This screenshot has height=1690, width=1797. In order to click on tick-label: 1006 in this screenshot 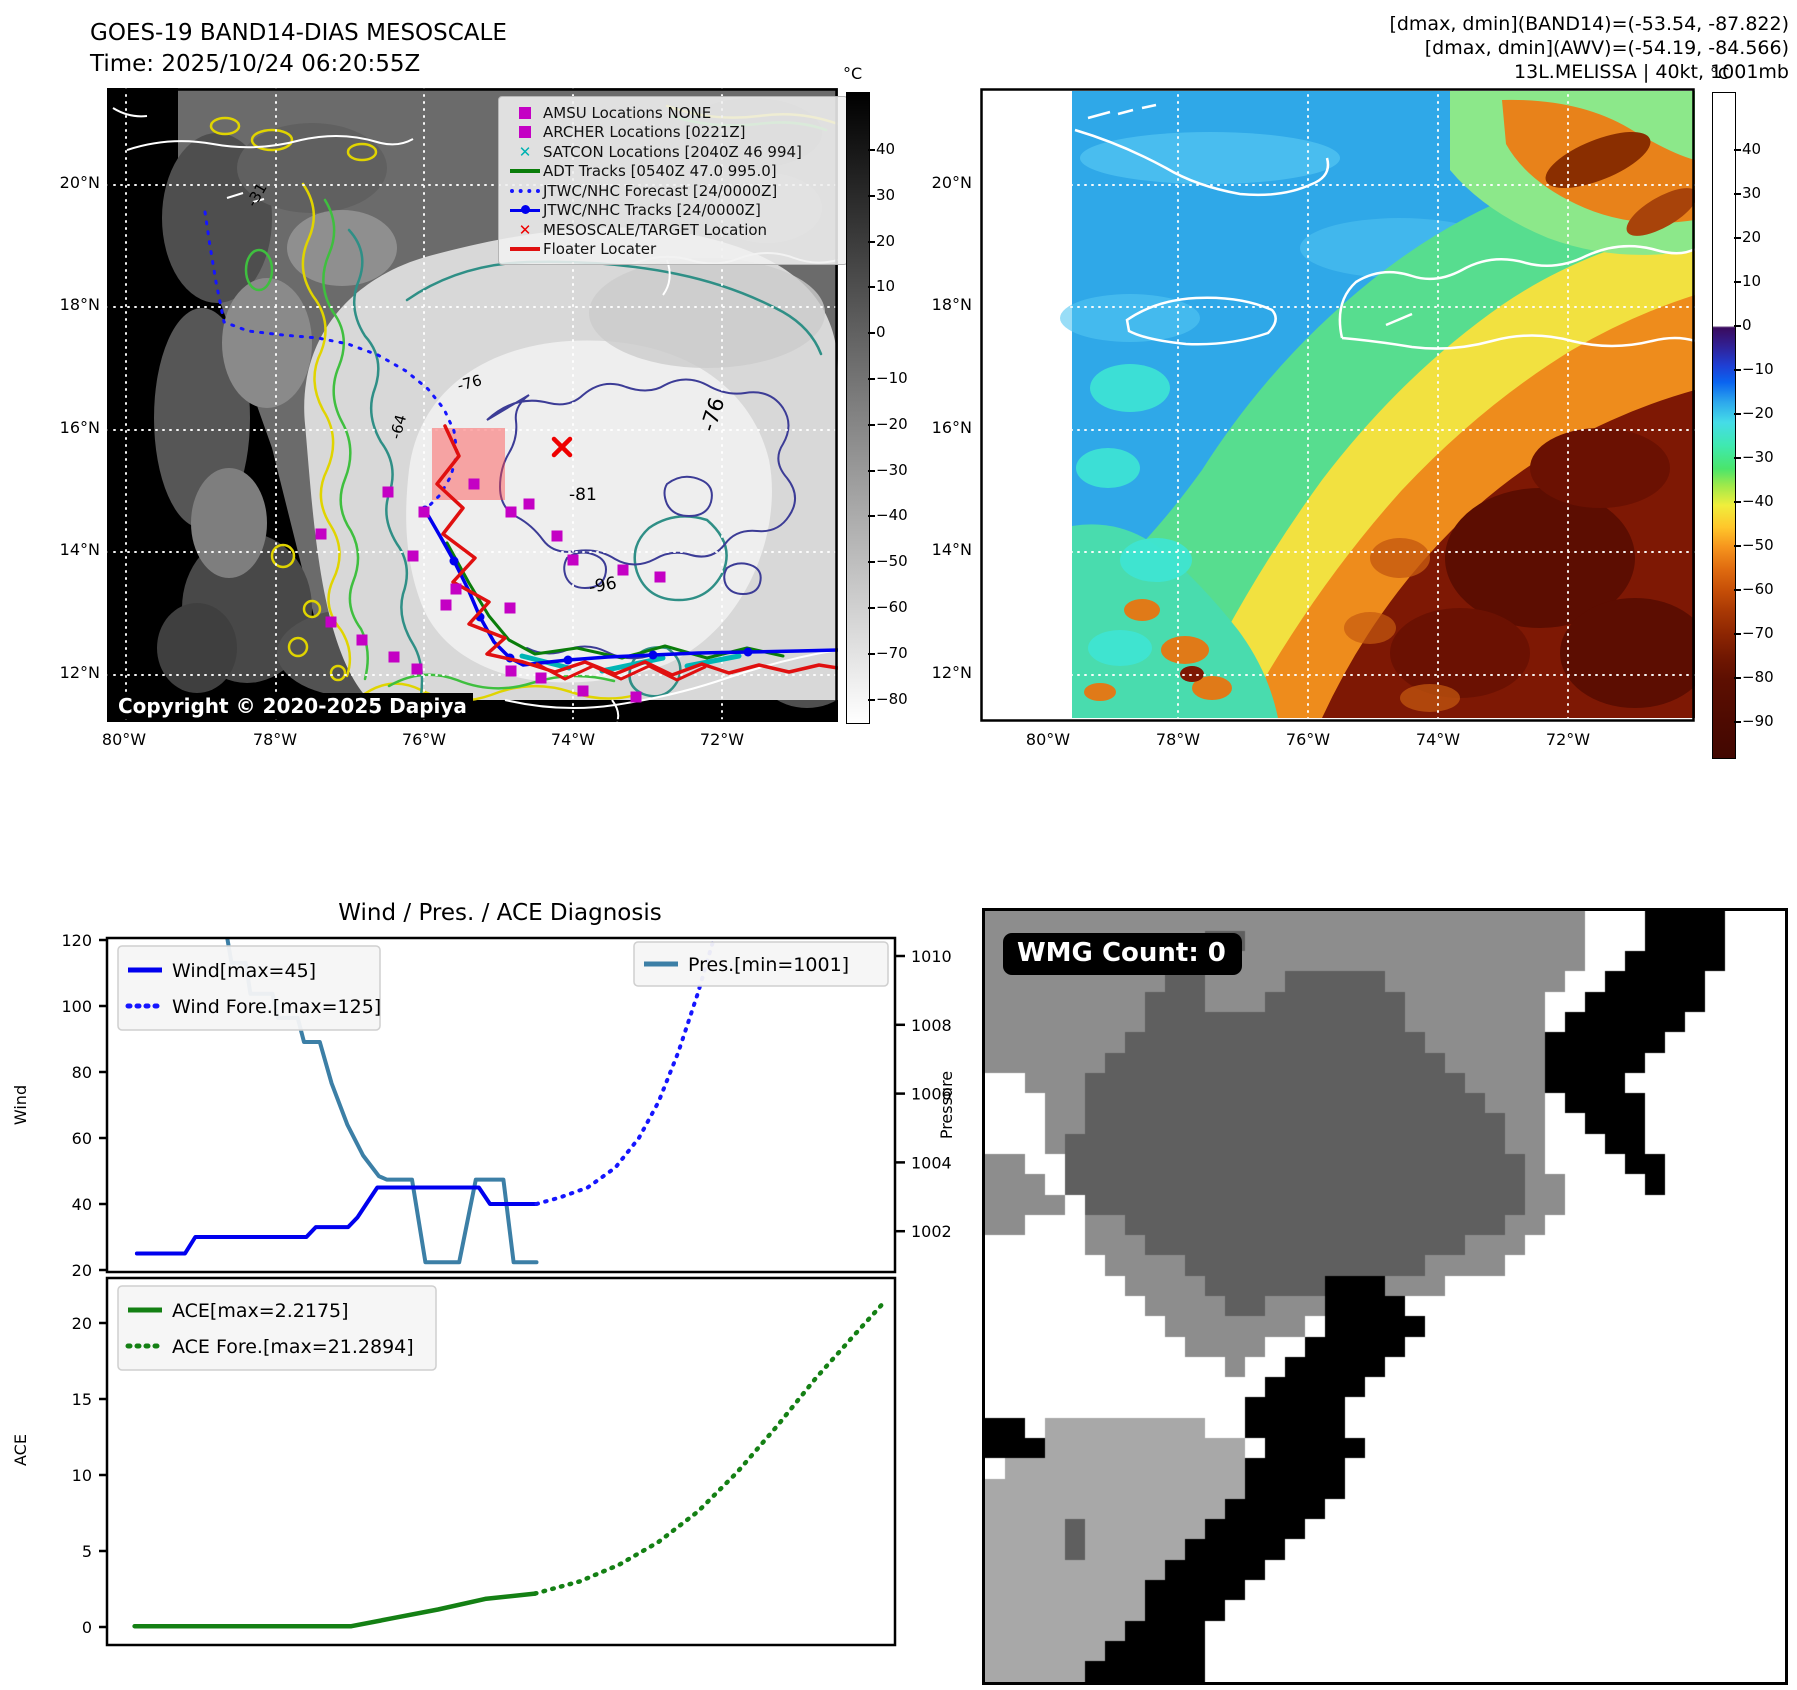, I will do `click(931, 1094)`.